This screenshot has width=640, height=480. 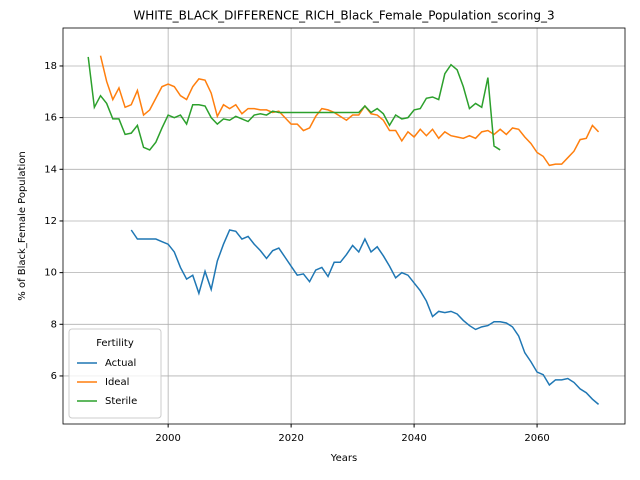 What do you see at coordinates (290, 438) in the screenshot?
I see `x-tick-label: 2020` at bounding box center [290, 438].